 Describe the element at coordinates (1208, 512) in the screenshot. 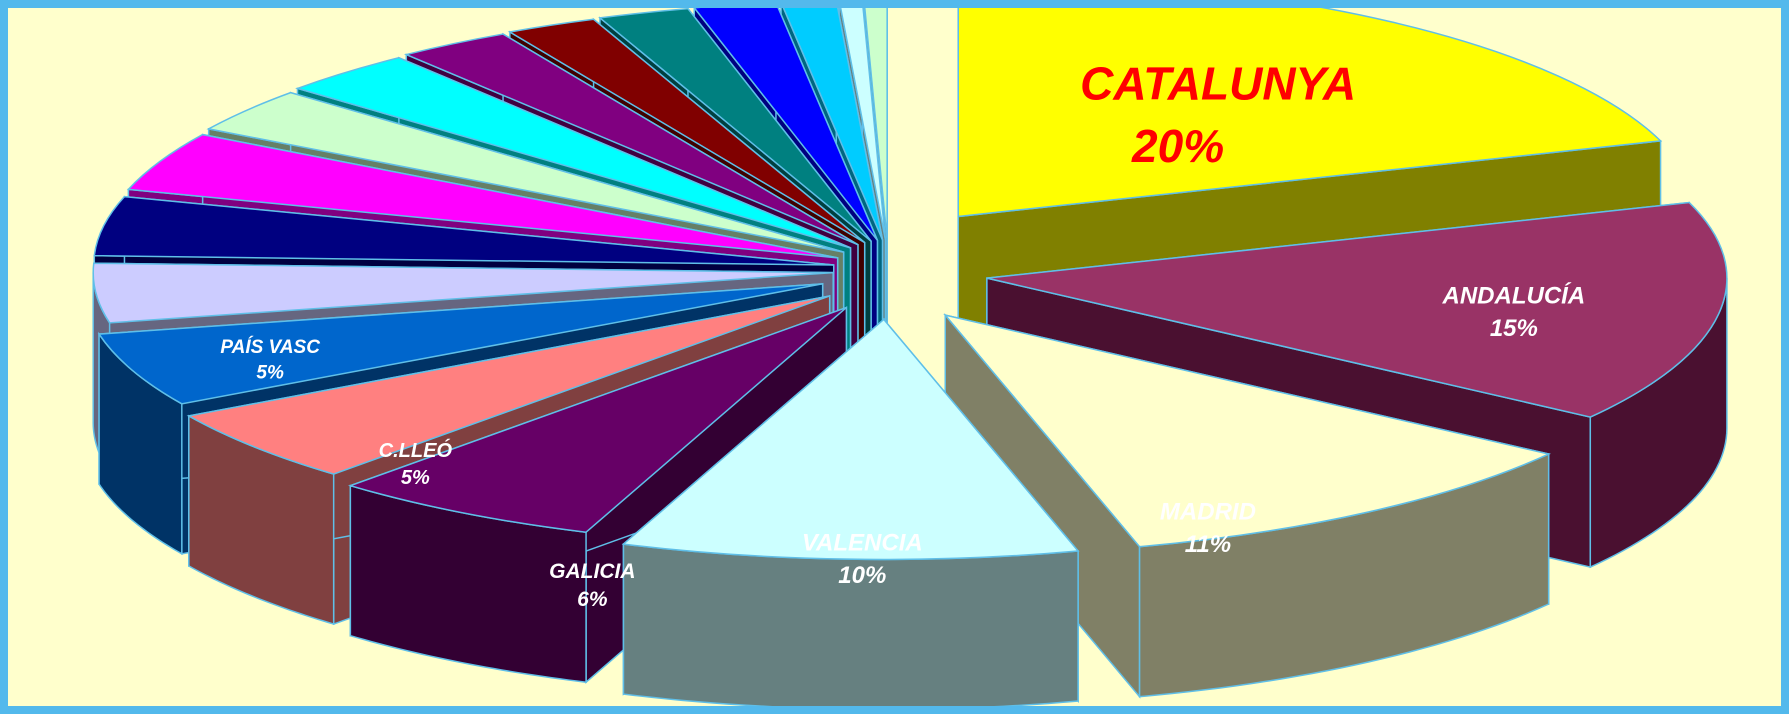

I see `slice-name-label: MADRID` at that location.